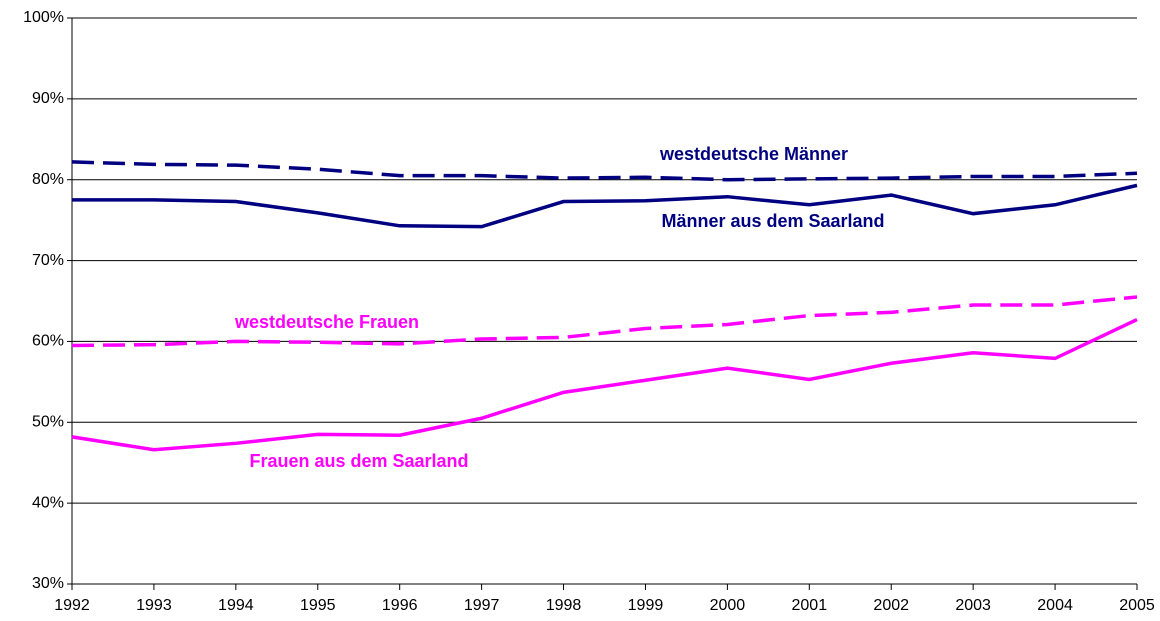 The height and width of the screenshot is (621, 1160). What do you see at coordinates (728, 605) in the screenshot?
I see `x-tick-label: 2000` at bounding box center [728, 605].